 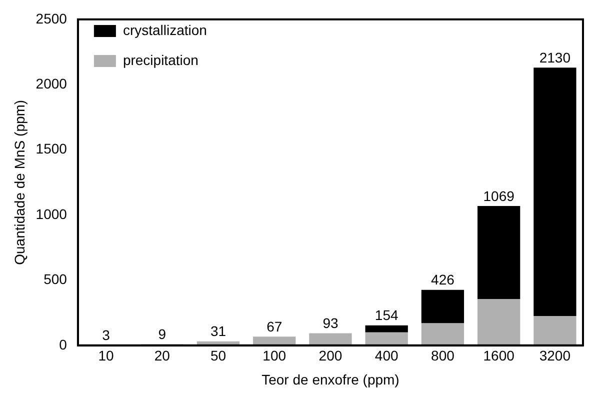 I want to click on legend-label: precipitation, so click(x=160, y=60).